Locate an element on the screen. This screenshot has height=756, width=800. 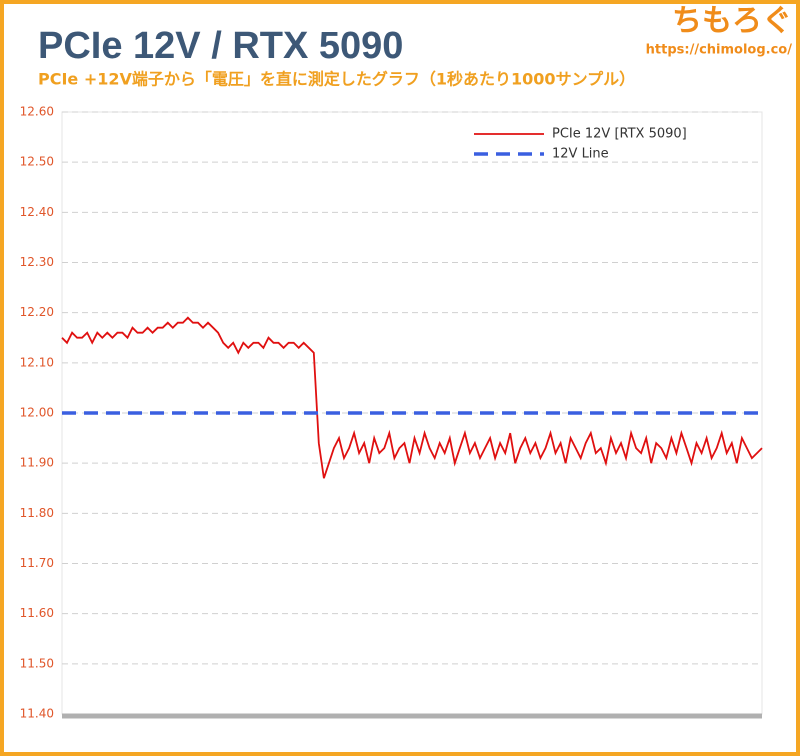
y-tick-label: 12.40 is located at coordinates (37, 212).